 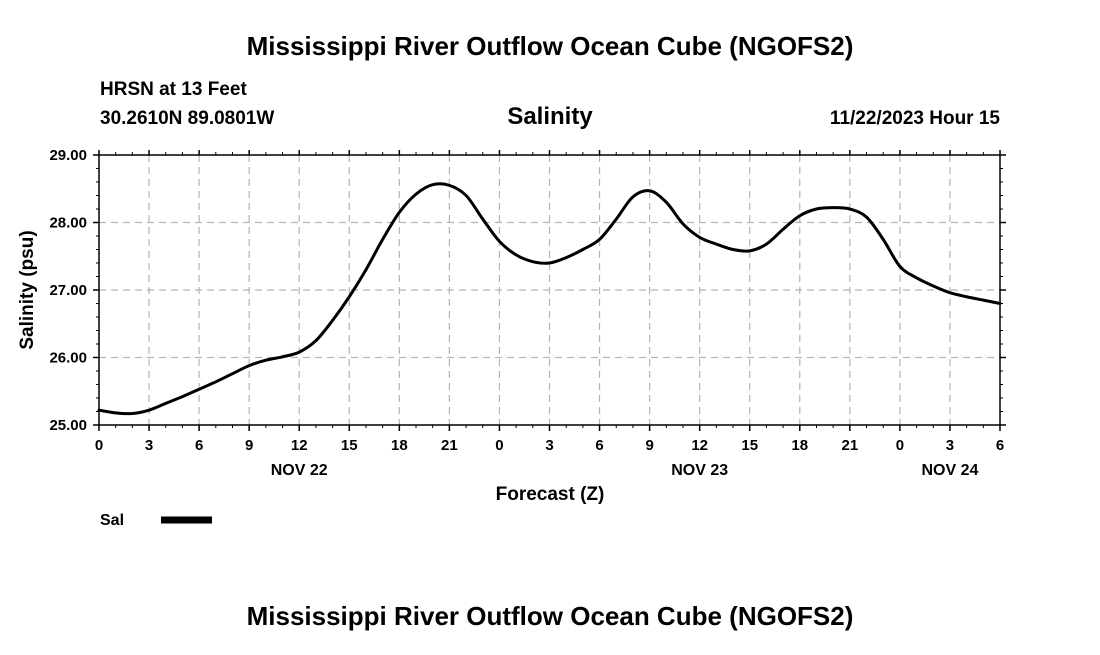 I want to click on y-tick-label: 26.00, so click(x=68, y=358).